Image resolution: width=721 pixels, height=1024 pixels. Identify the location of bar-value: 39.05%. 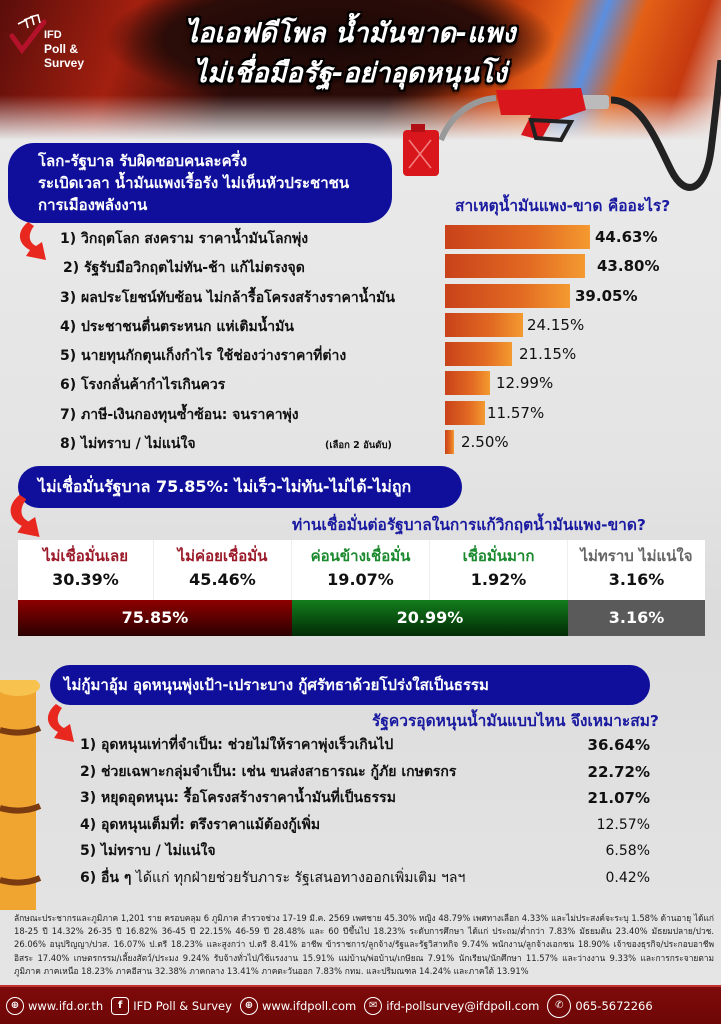
(606, 295).